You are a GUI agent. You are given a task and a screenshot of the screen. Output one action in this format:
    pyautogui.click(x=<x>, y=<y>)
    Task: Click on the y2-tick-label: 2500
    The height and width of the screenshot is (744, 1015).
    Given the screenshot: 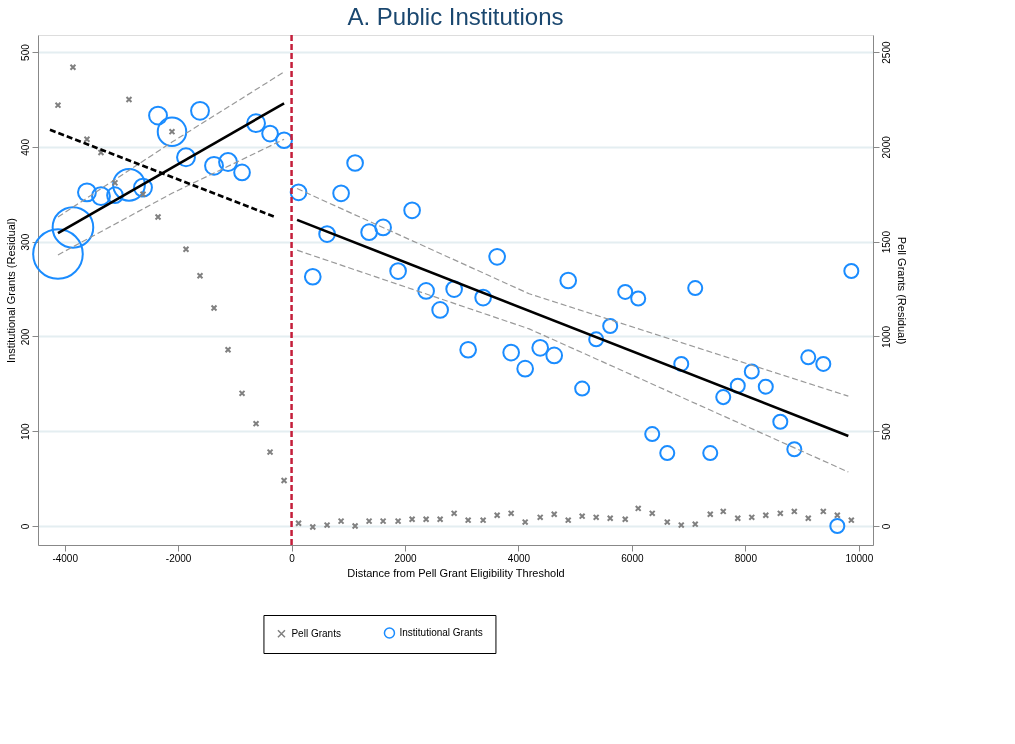 What is the action you would take?
    pyautogui.click(x=886, y=52)
    